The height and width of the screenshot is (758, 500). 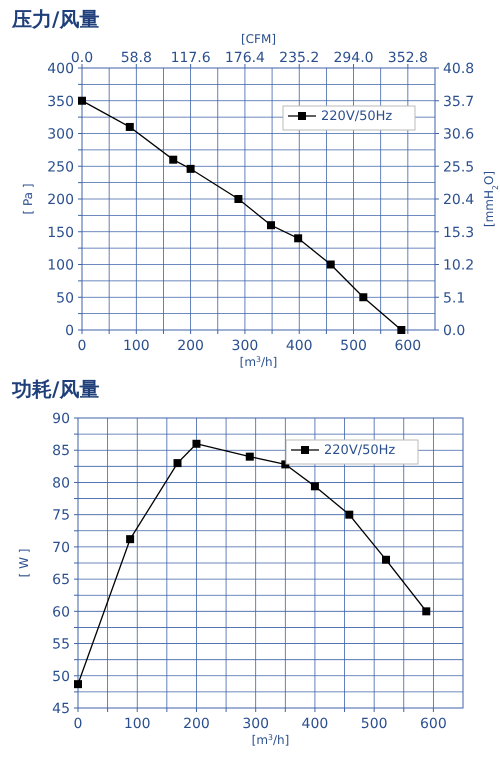 I want to click on y-tick-label: 60, so click(x=61, y=612).